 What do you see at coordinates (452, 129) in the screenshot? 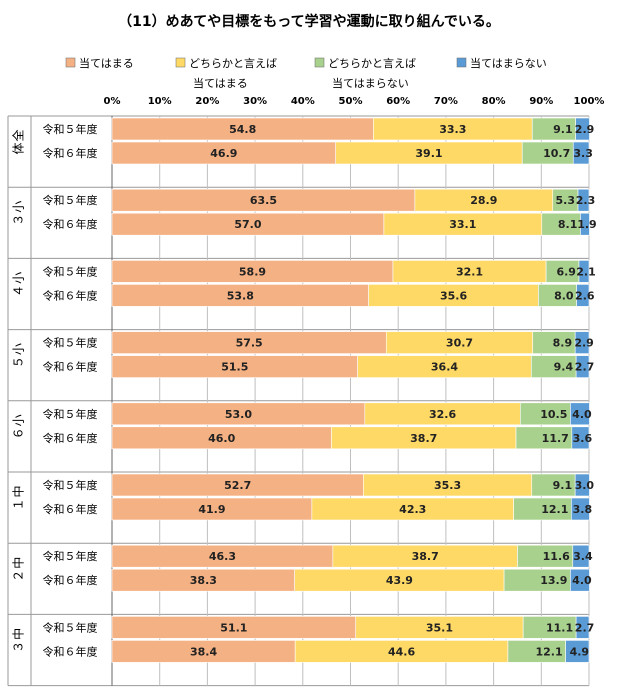
I see `data-label-somewhat-agree: 33.3` at bounding box center [452, 129].